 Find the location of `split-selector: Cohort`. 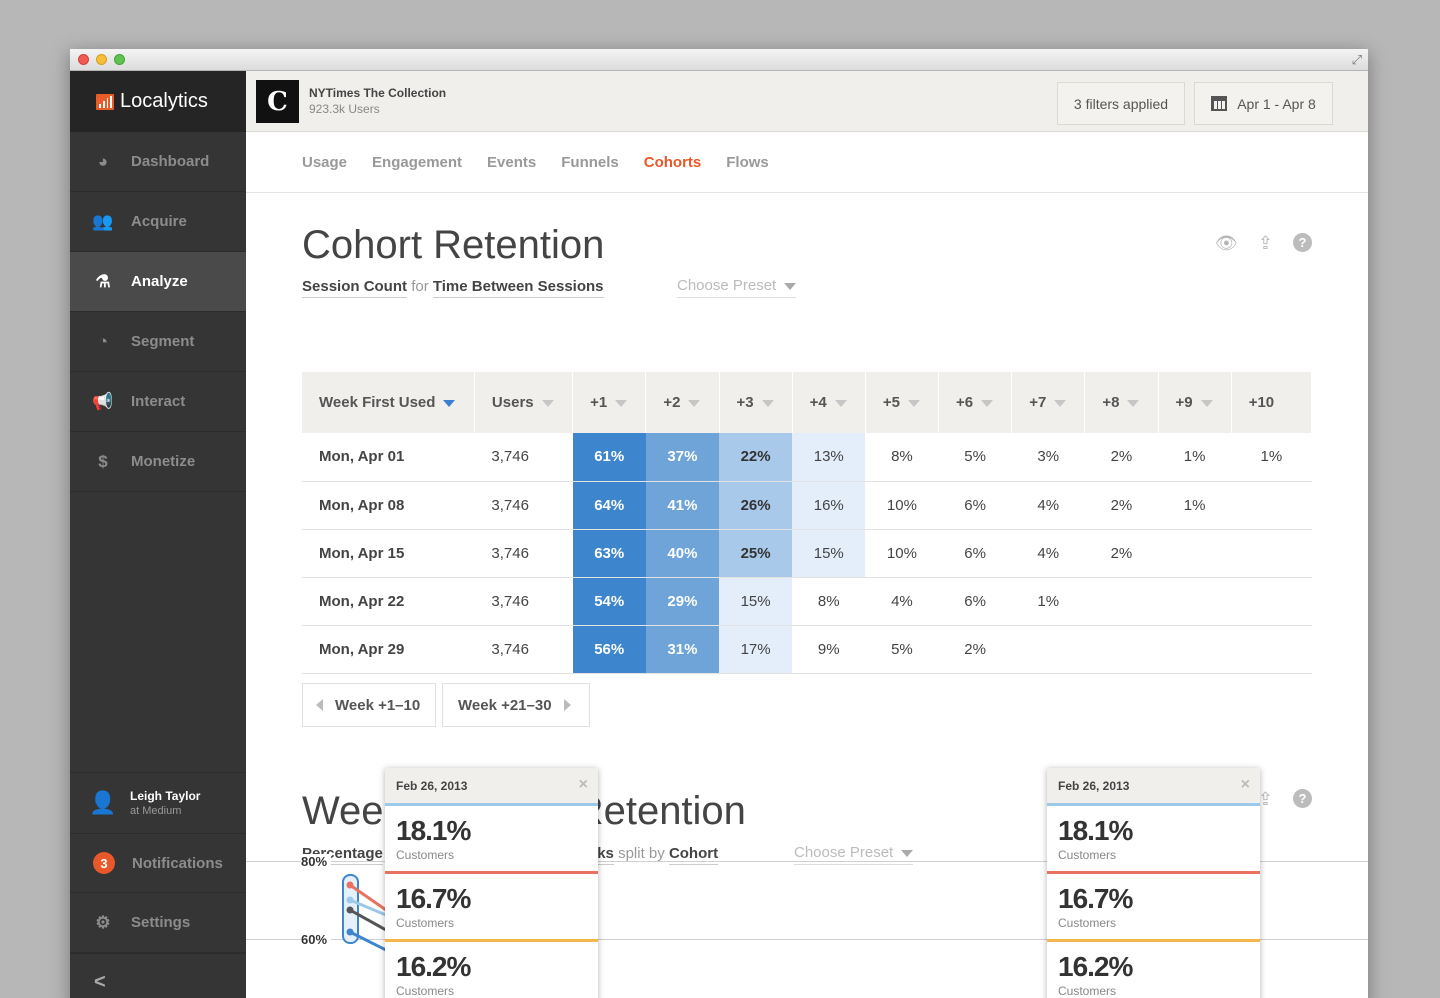

split-selector: Cohort is located at coordinates (693, 855).